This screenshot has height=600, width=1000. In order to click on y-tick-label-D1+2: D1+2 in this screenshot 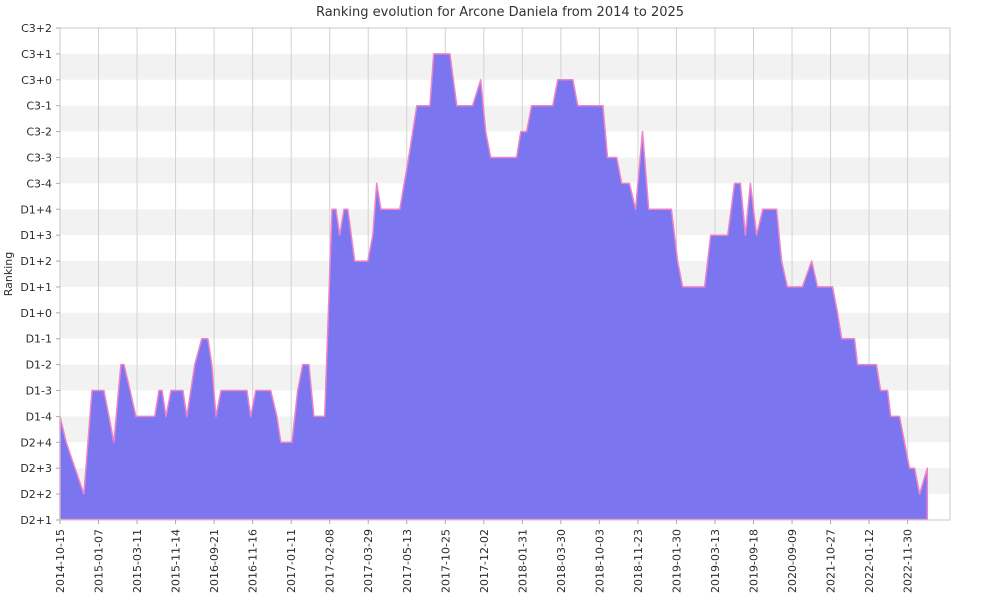, I will do `click(36, 261)`.